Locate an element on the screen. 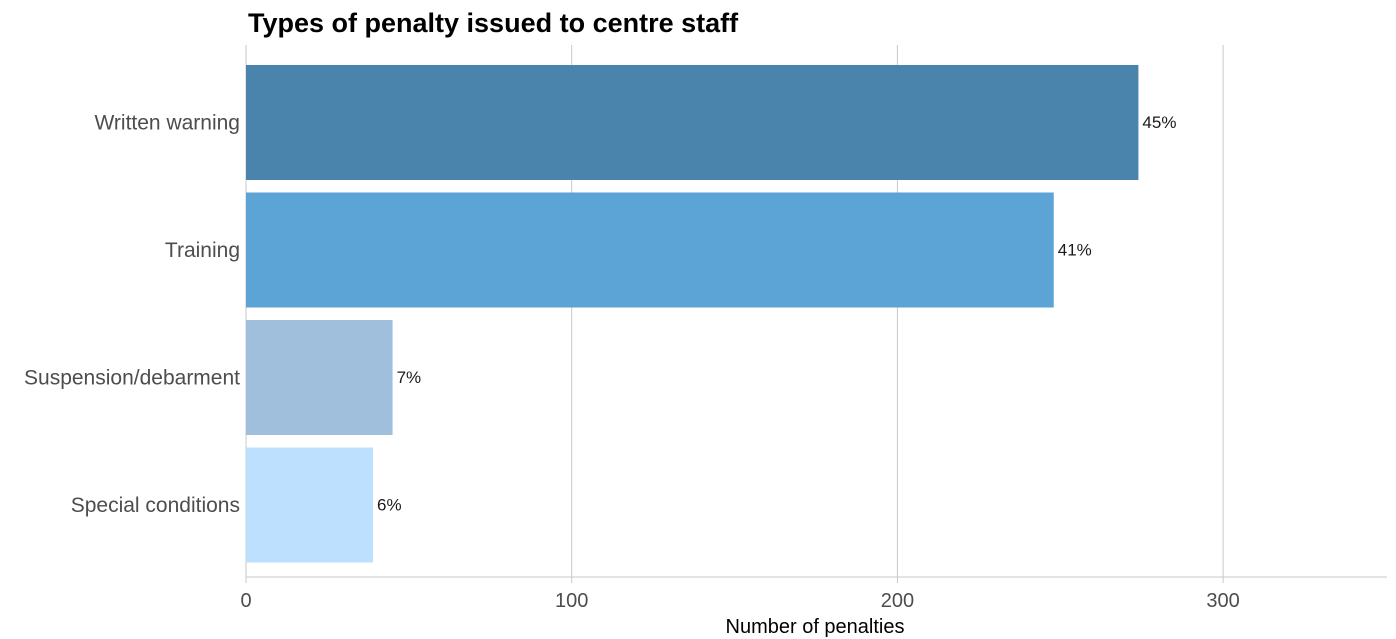 The width and height of the screenshot is (1396, 639). category-label-suspension-debarment: Suspension/debarment is located at coordinates (132, 378).